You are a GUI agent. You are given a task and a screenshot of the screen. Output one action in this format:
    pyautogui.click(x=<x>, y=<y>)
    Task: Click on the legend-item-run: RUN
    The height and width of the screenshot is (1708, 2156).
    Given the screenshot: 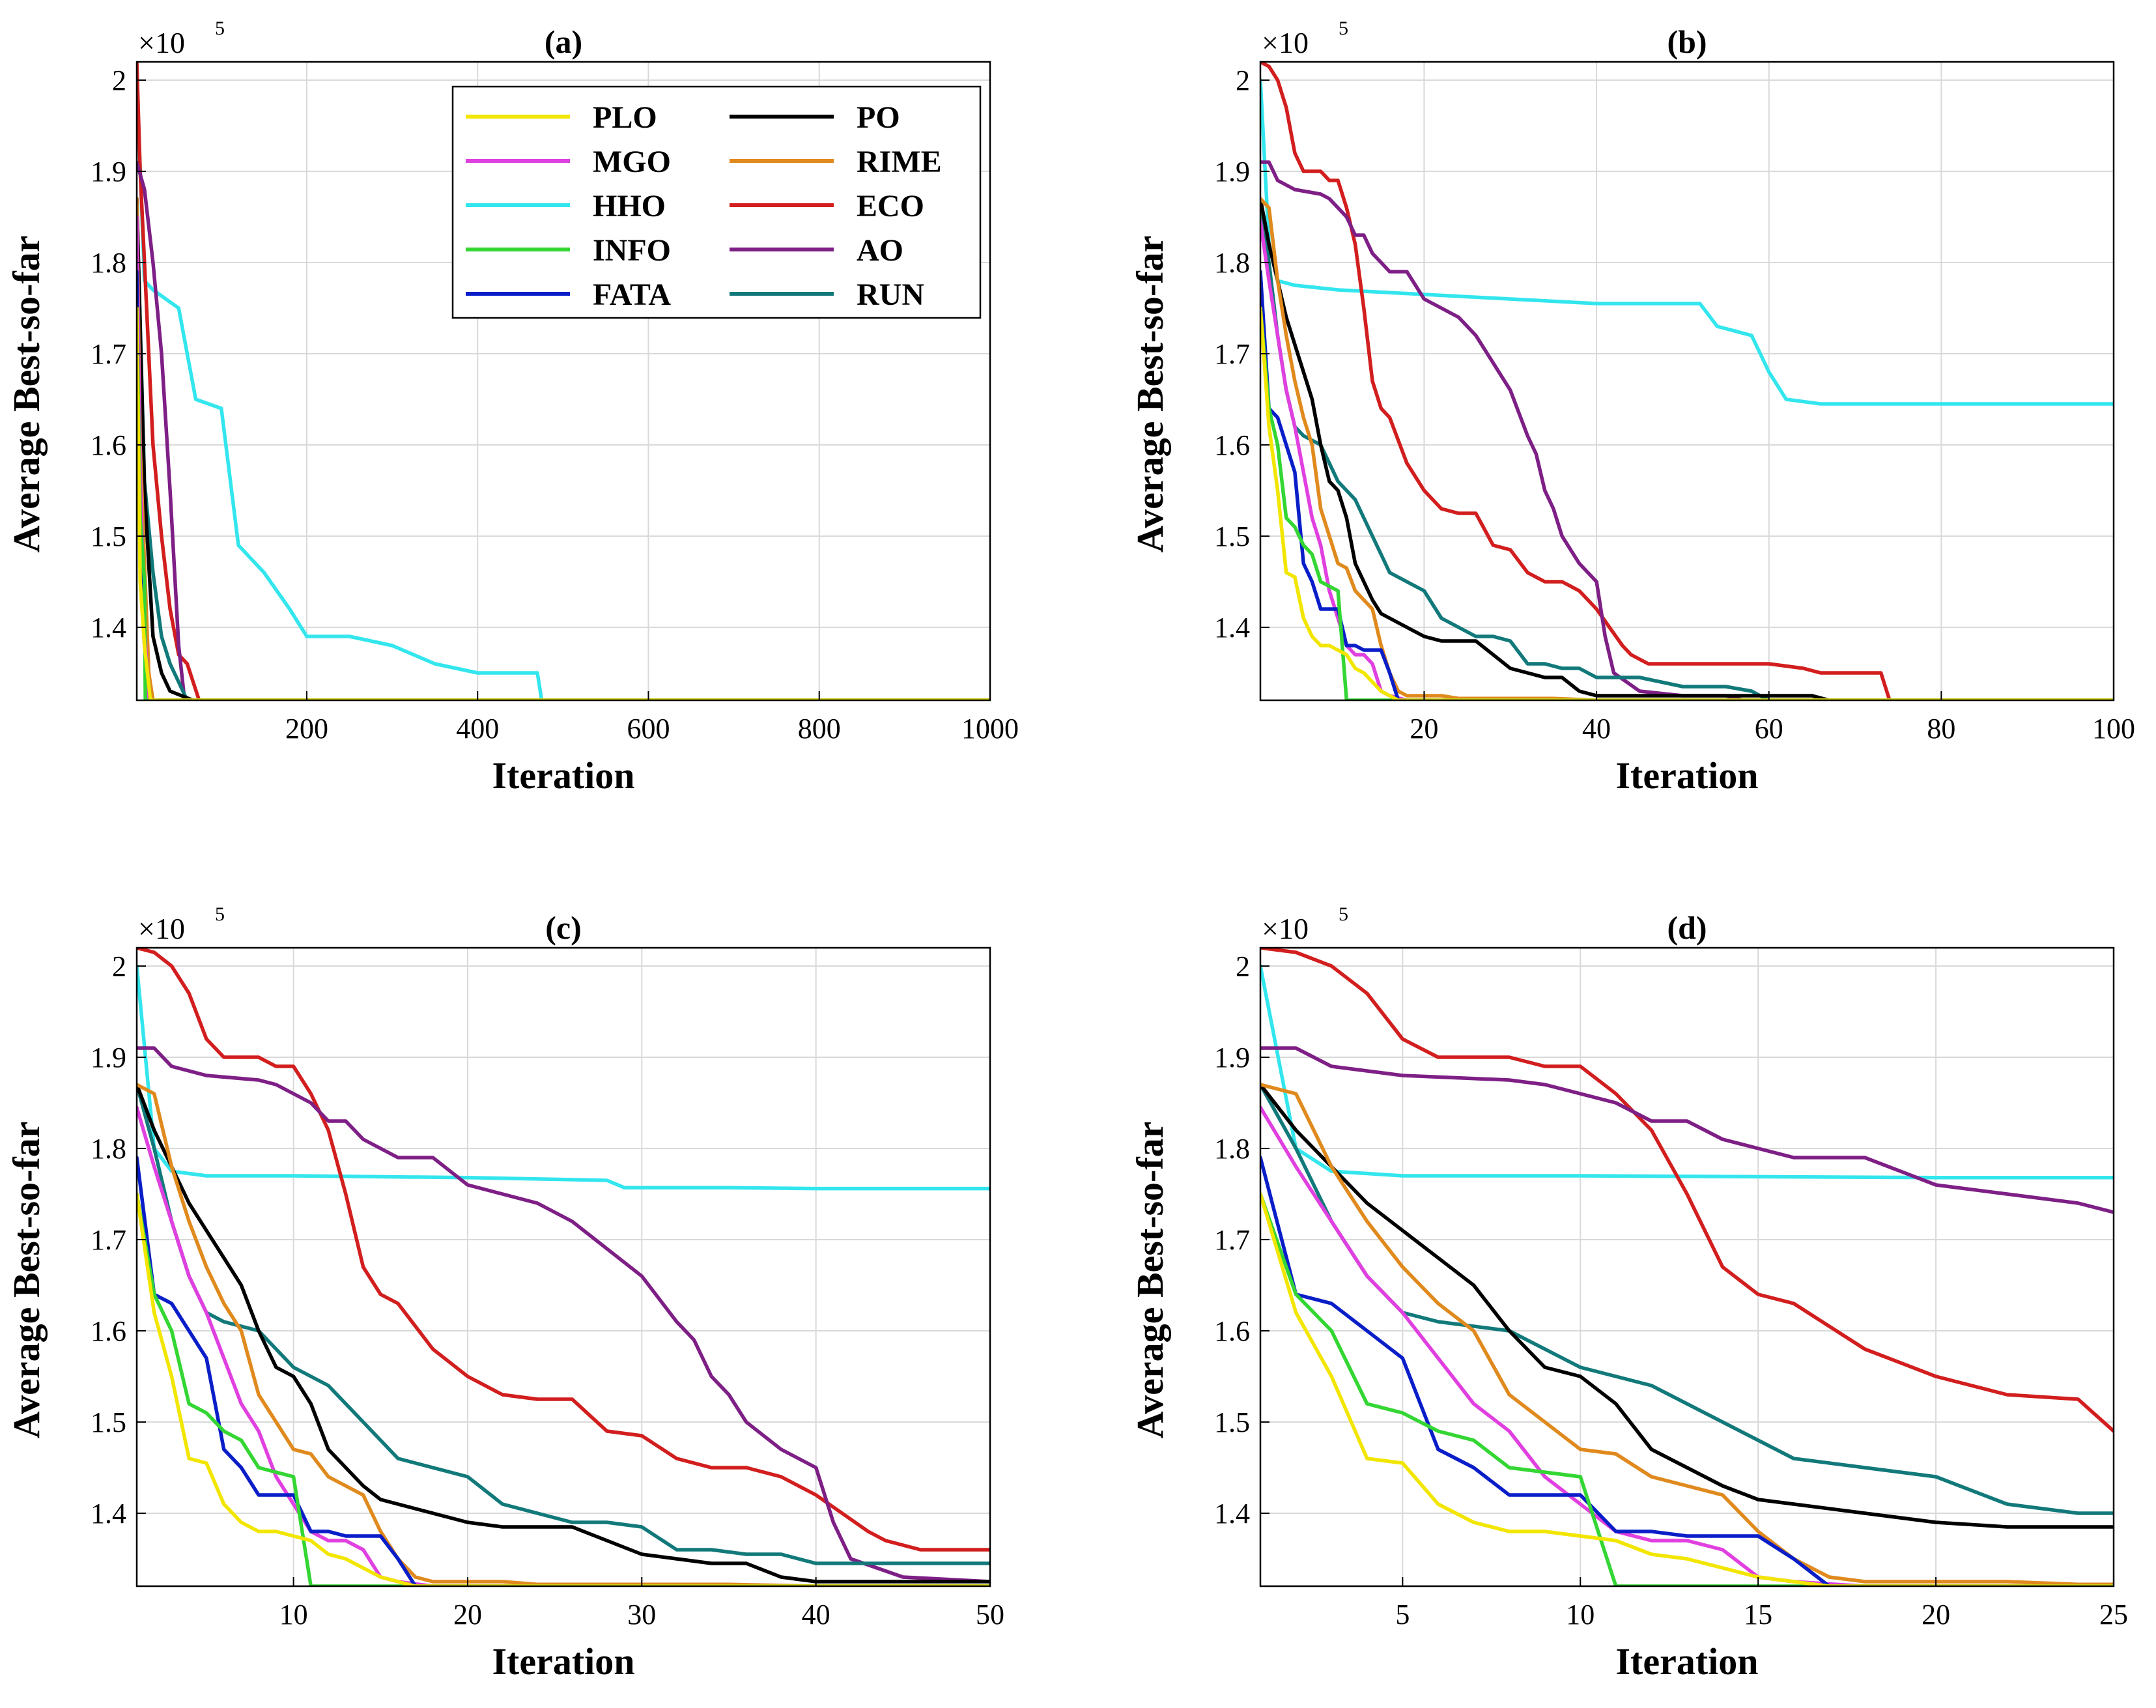 What is the action you would take?
    pyautogui.click(x=827, y=295)
    